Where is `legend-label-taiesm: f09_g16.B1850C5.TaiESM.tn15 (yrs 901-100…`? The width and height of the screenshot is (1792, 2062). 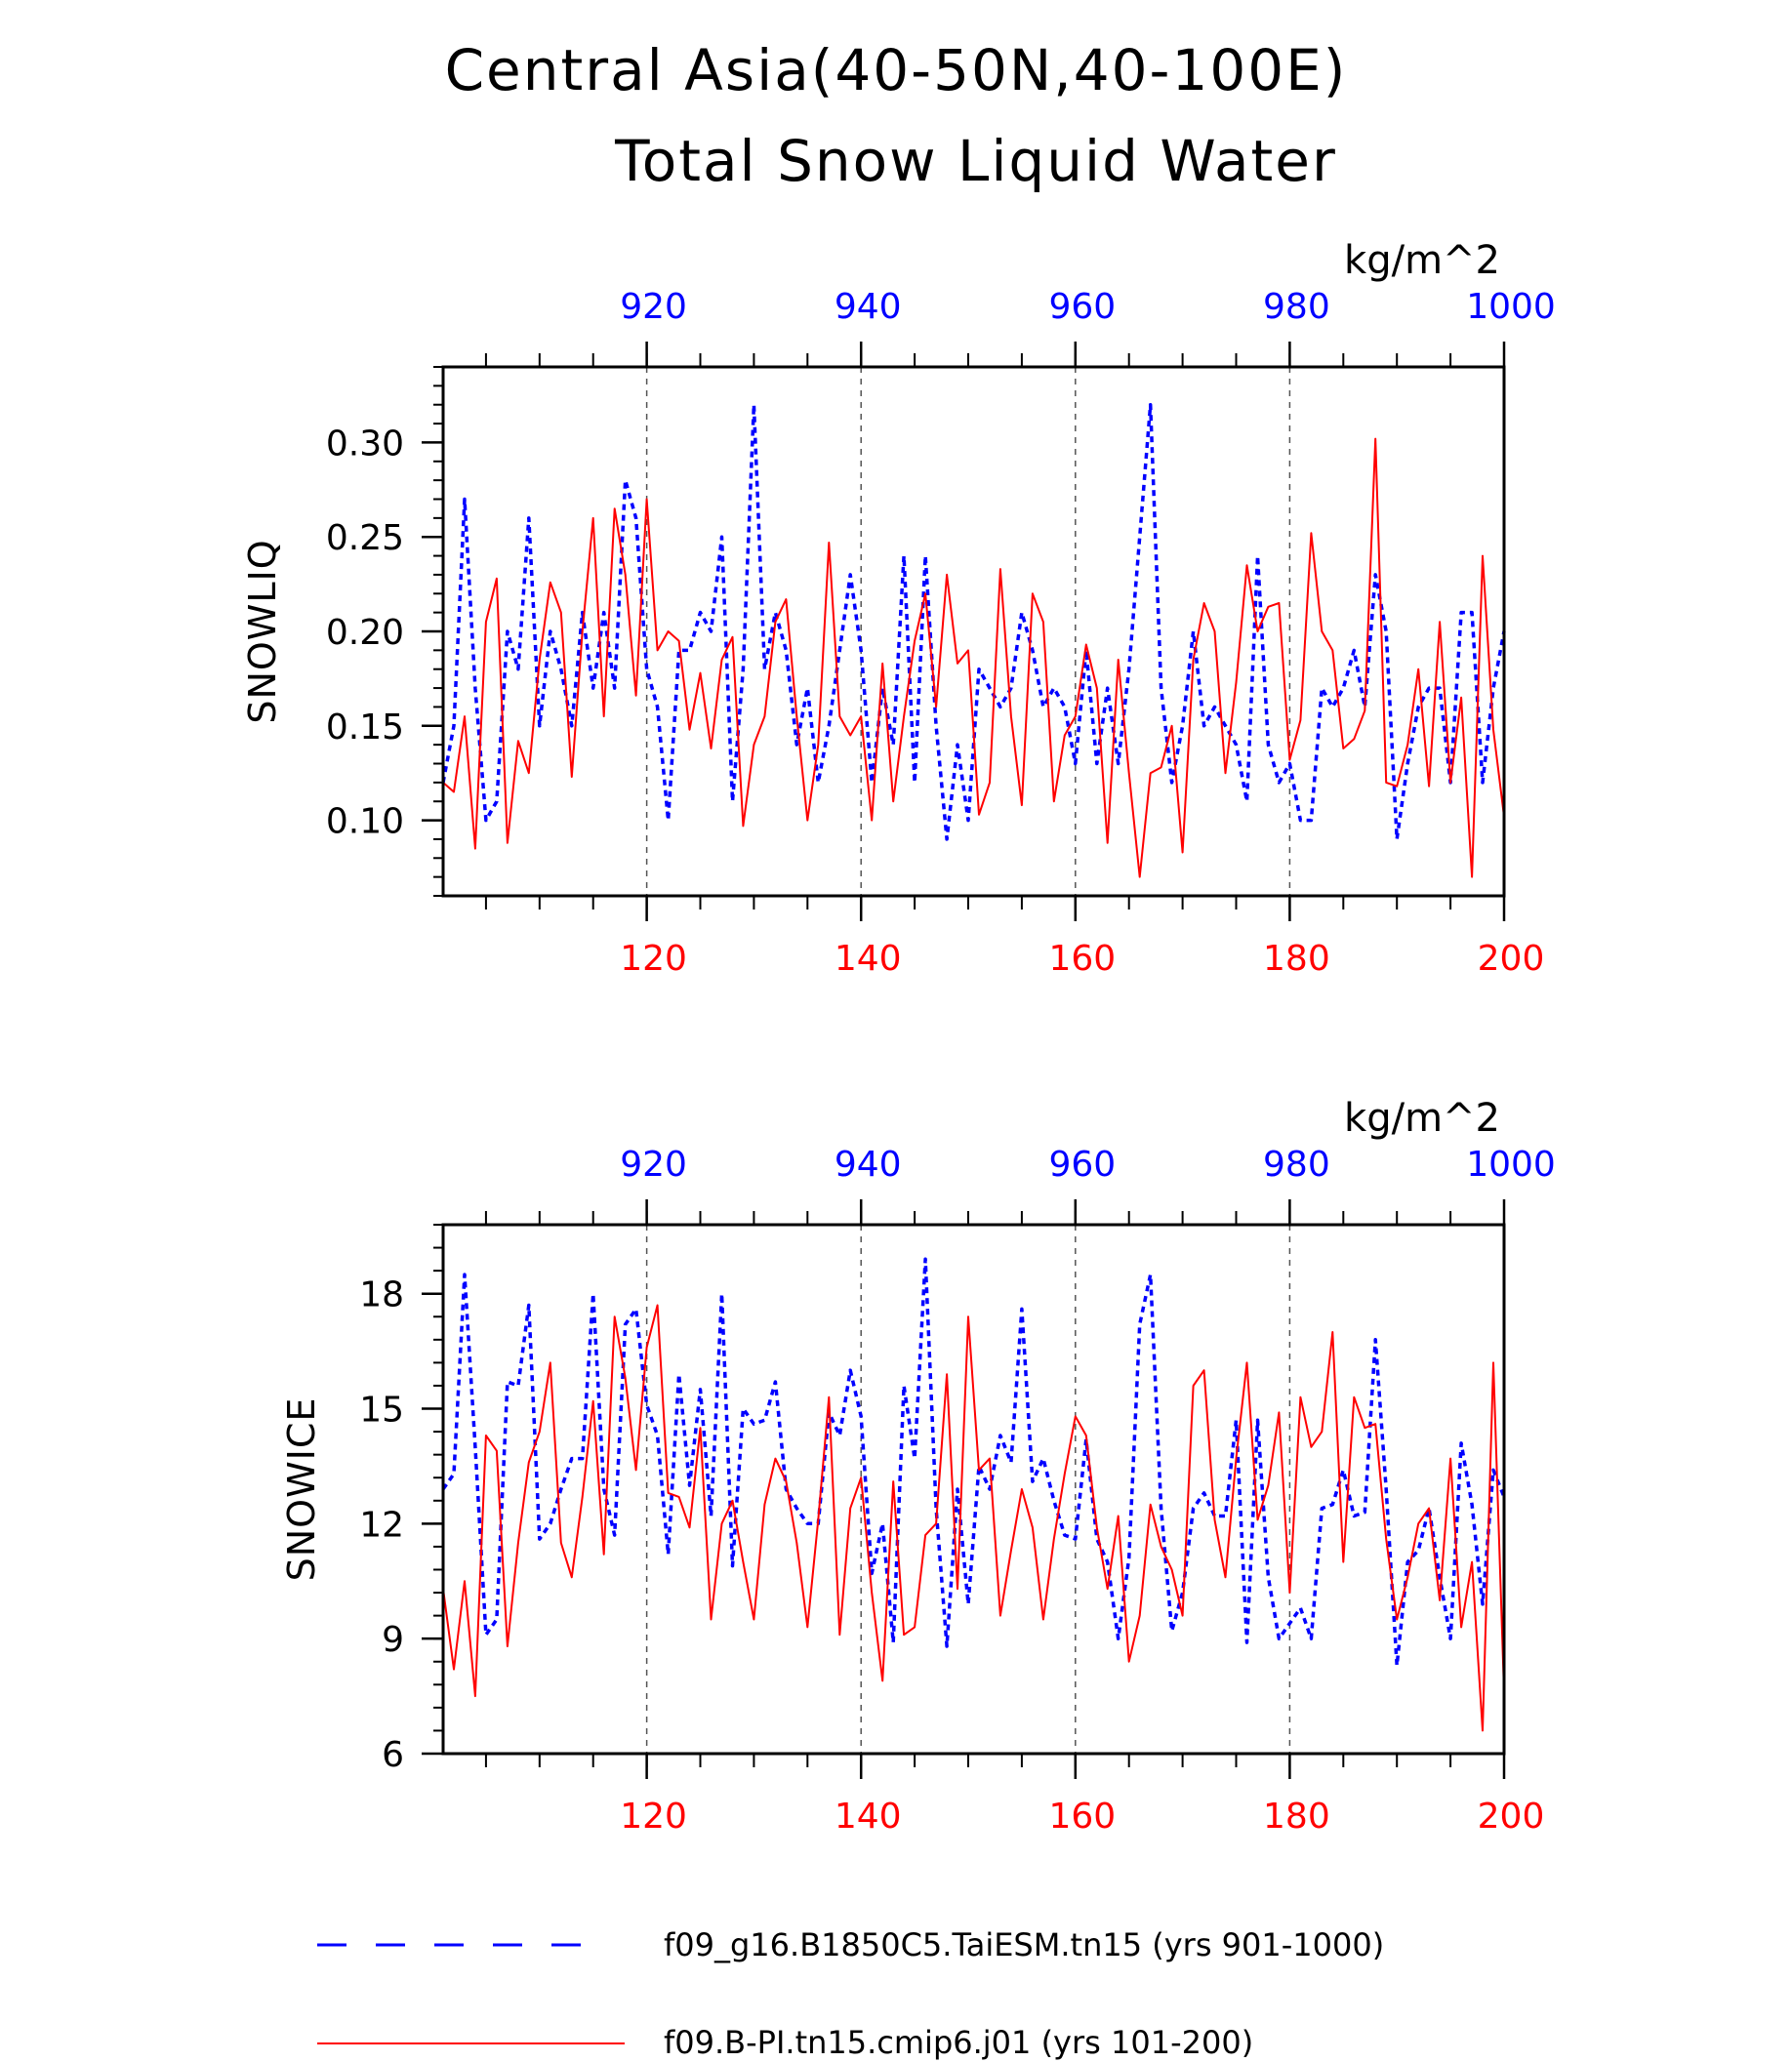
legend-label-taiesm: f09_g16.B1850C5.TaiESM.tn15 (yrs 901-100… is located at coordinates (1024, 1944).